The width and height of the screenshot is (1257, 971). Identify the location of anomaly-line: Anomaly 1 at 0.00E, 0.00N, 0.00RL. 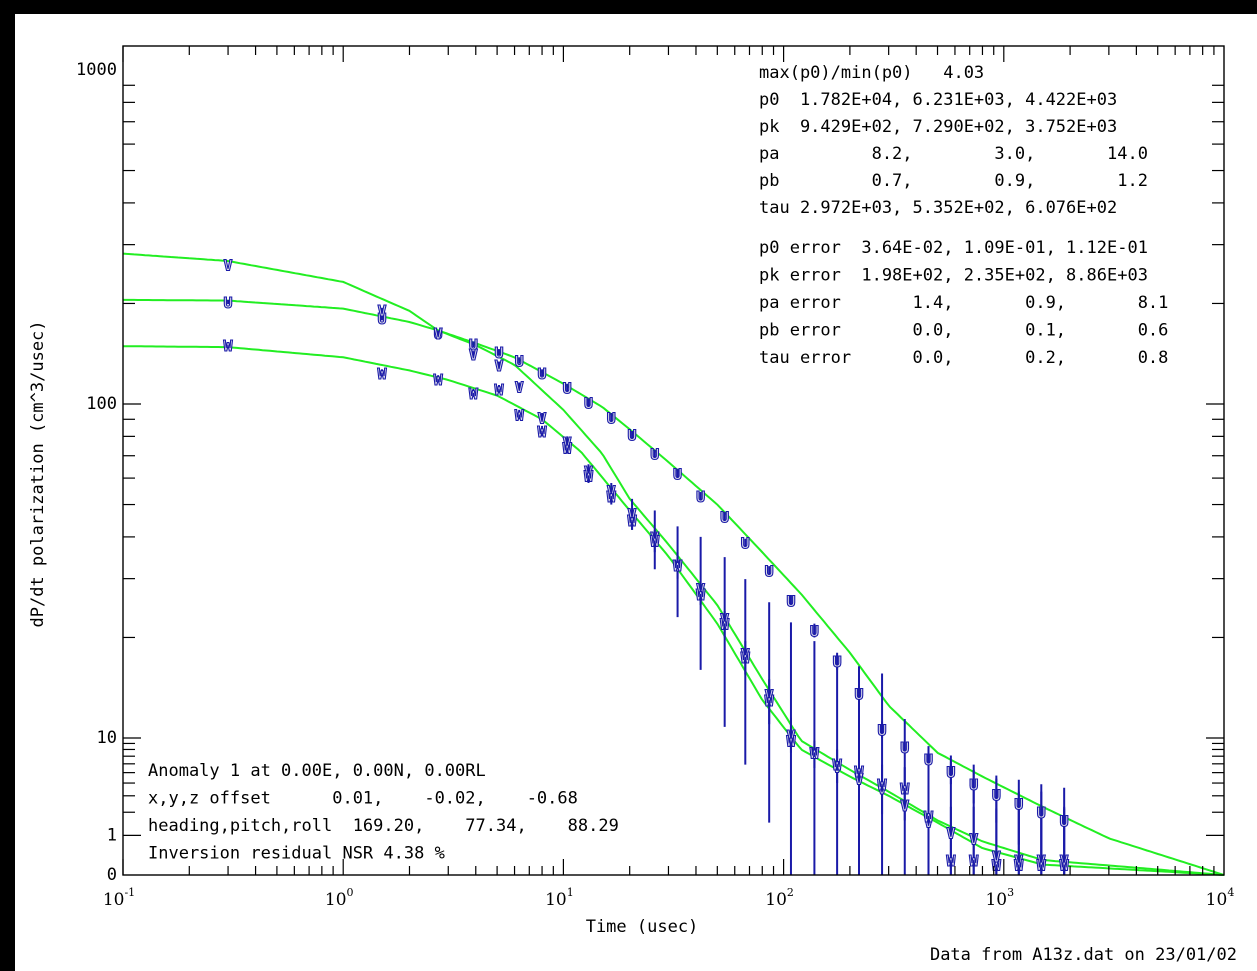
(317, 771).